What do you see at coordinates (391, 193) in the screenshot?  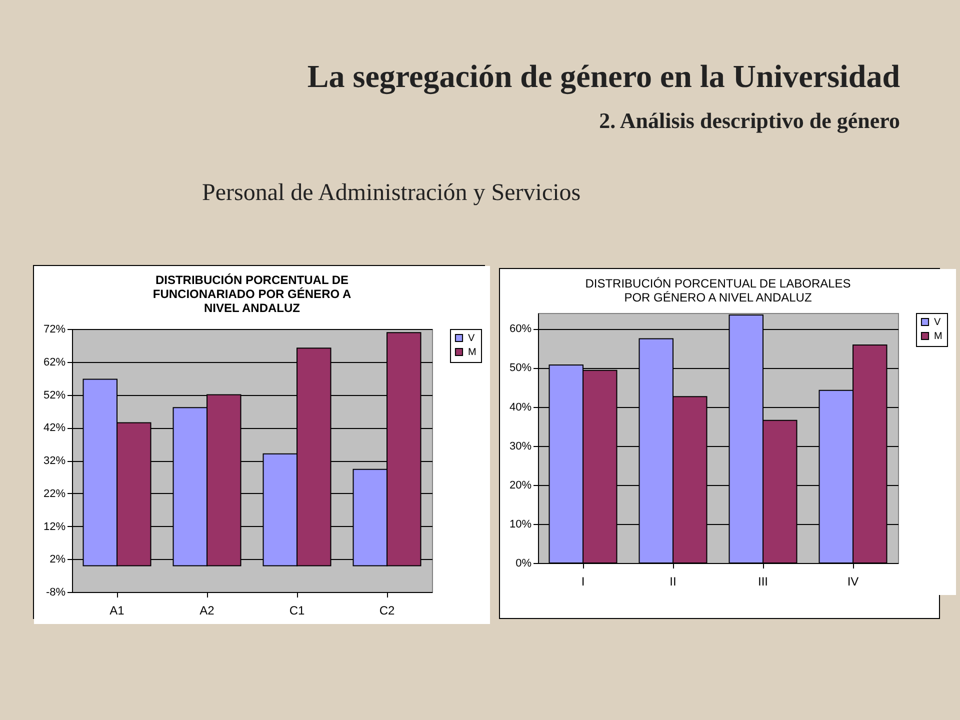 I see `text: Personal de Administración y Servicios` at bounding box center [391, 193].